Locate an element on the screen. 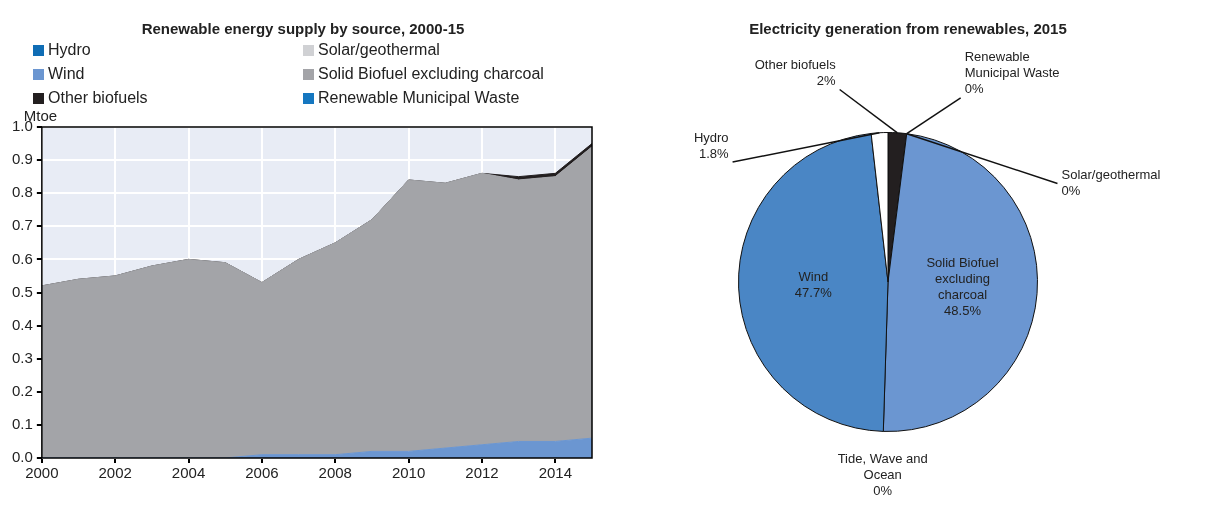 The image size is (1216, 520). y-tick-label: 0.7 is located at coordinates (22, 225).